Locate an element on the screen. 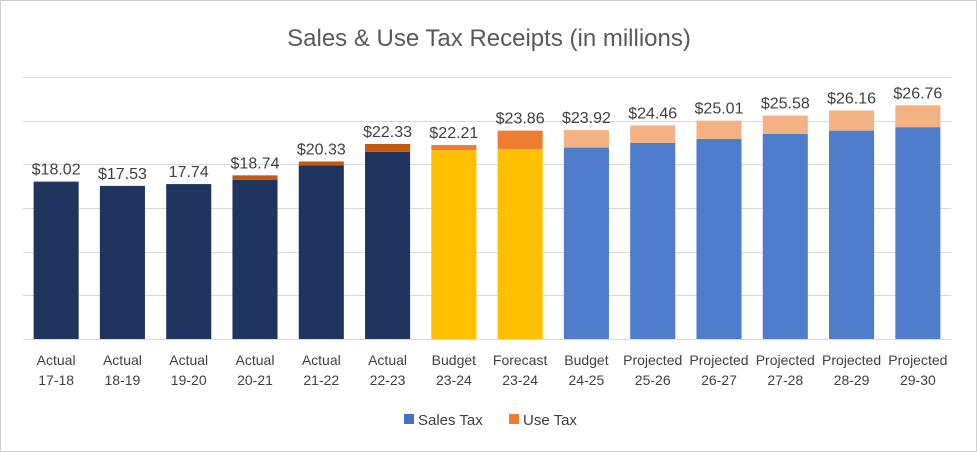 This screenshot has height=452, width=977. x-tick-label-10-0: Projected is located at coordinates (718, 360).